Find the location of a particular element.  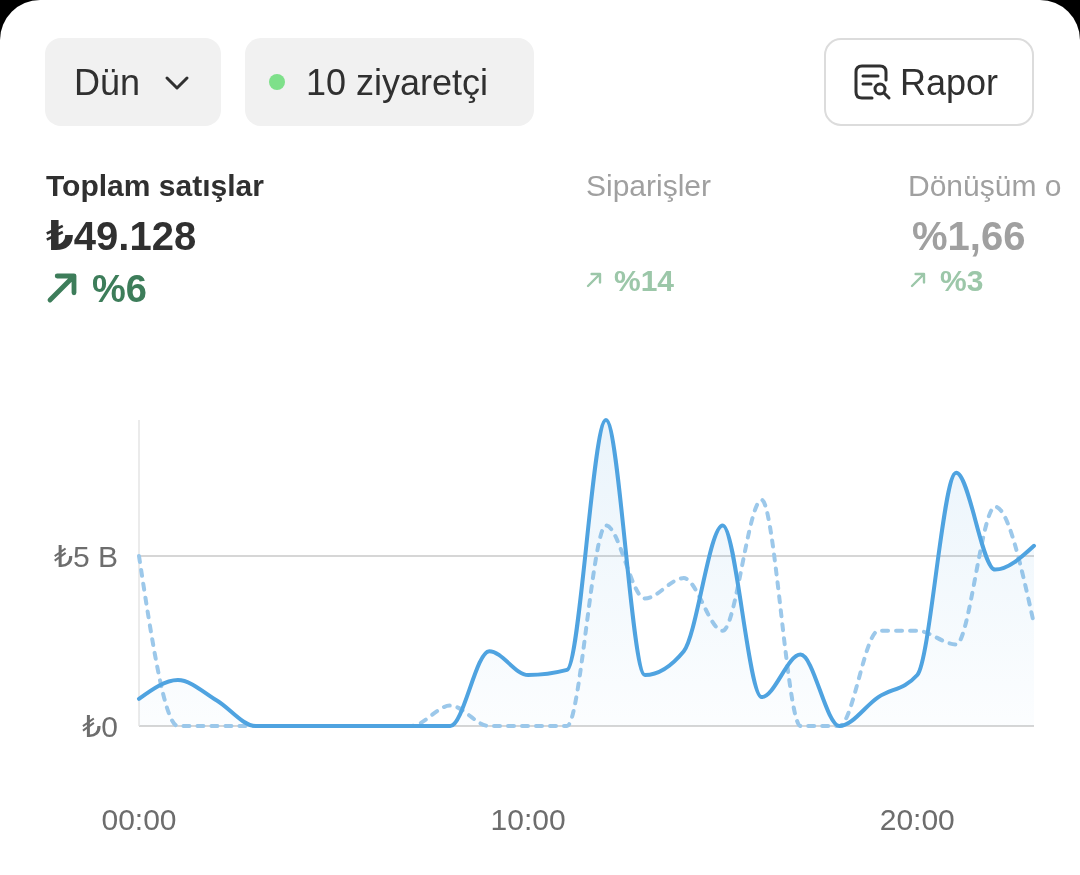

y-tick-label: ₺0 is located at coordinates (100, 726).